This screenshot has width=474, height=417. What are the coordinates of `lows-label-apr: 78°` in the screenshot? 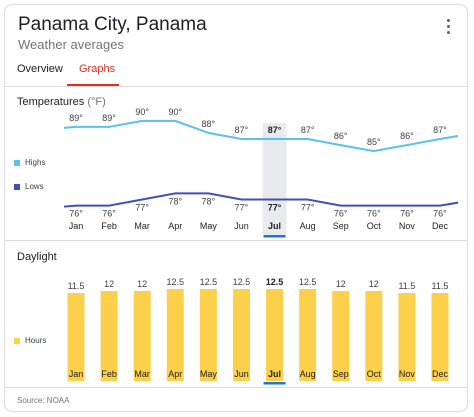 It's located at (175, 201).